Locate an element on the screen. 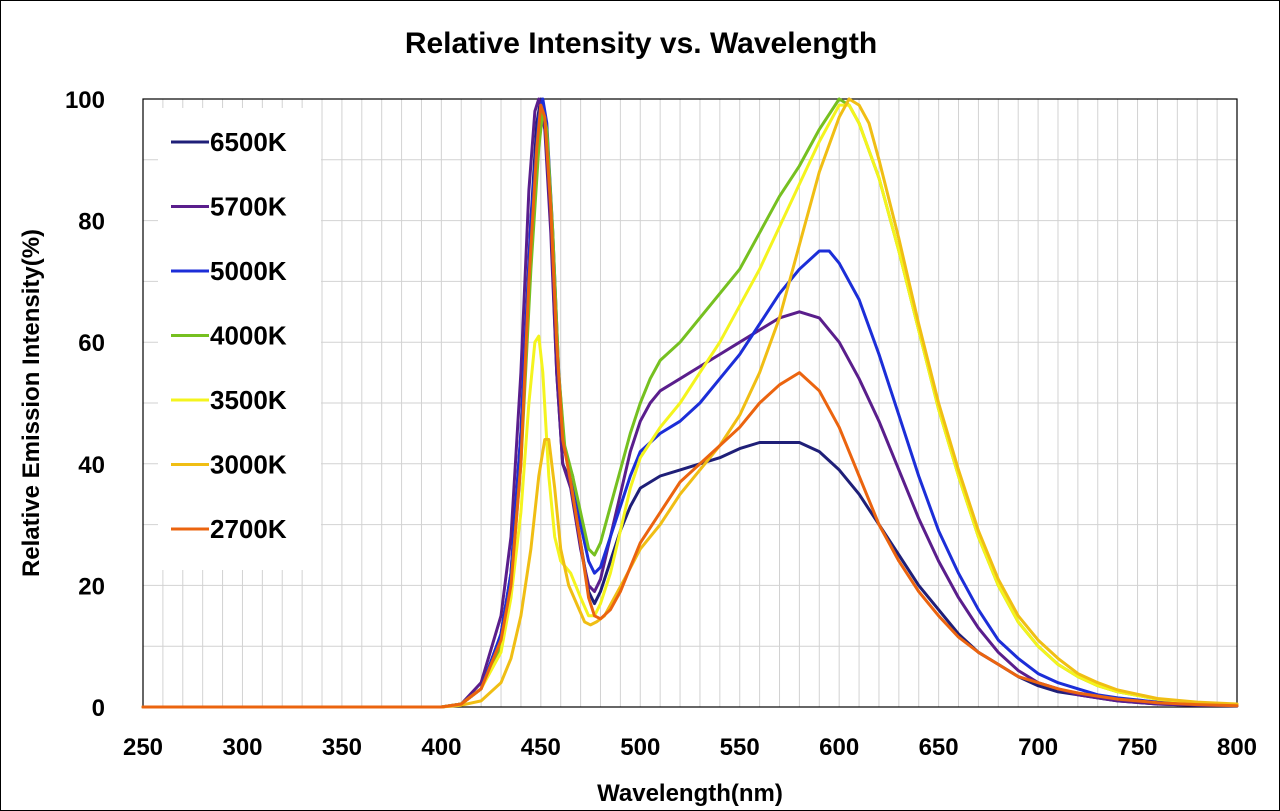 The width and height of the screenshot is (1280, 811). y-tick-label: 0 is located at coordinates (98, 708).